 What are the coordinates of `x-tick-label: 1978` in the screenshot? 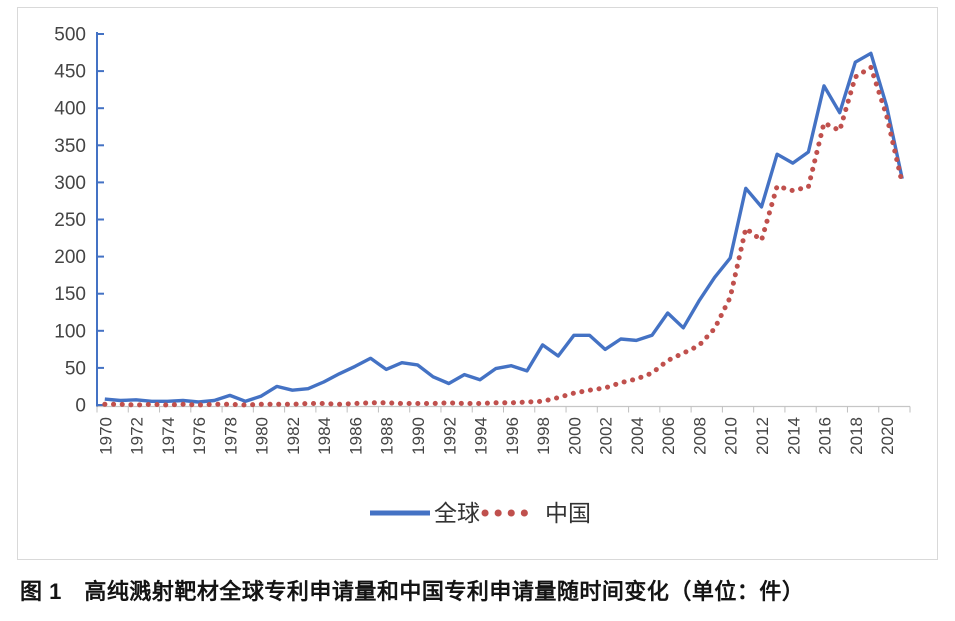 It's located at (230, 436).